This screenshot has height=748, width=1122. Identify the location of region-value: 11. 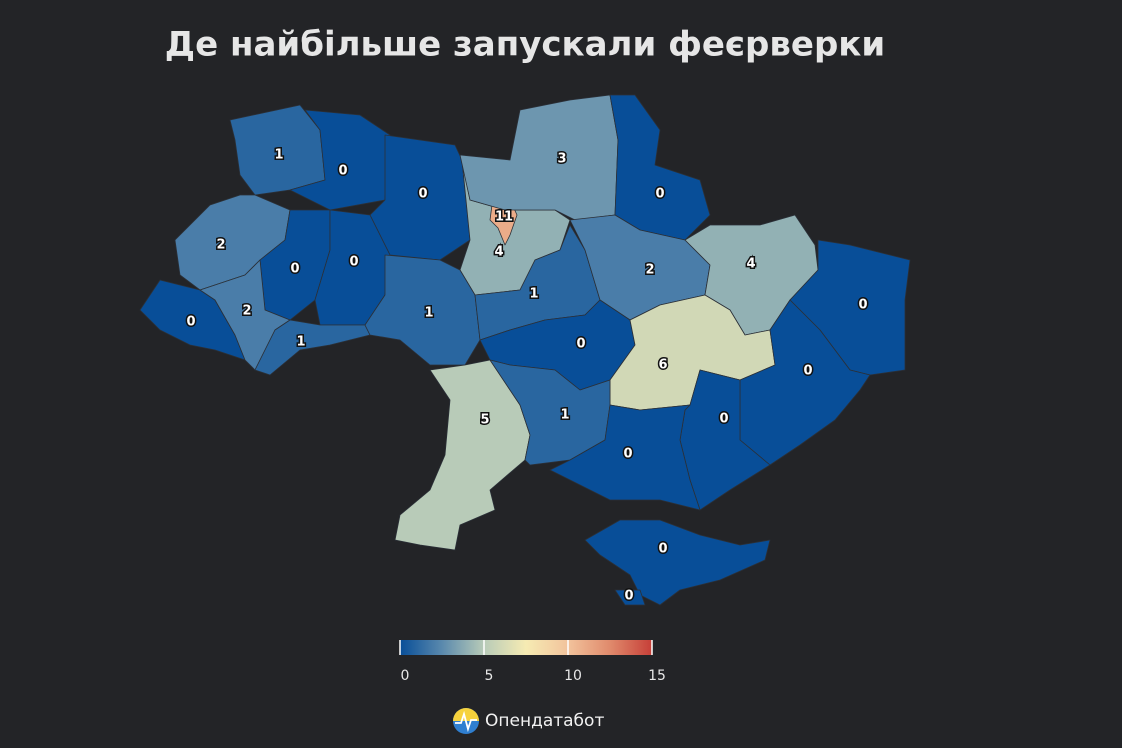
(504, 217).